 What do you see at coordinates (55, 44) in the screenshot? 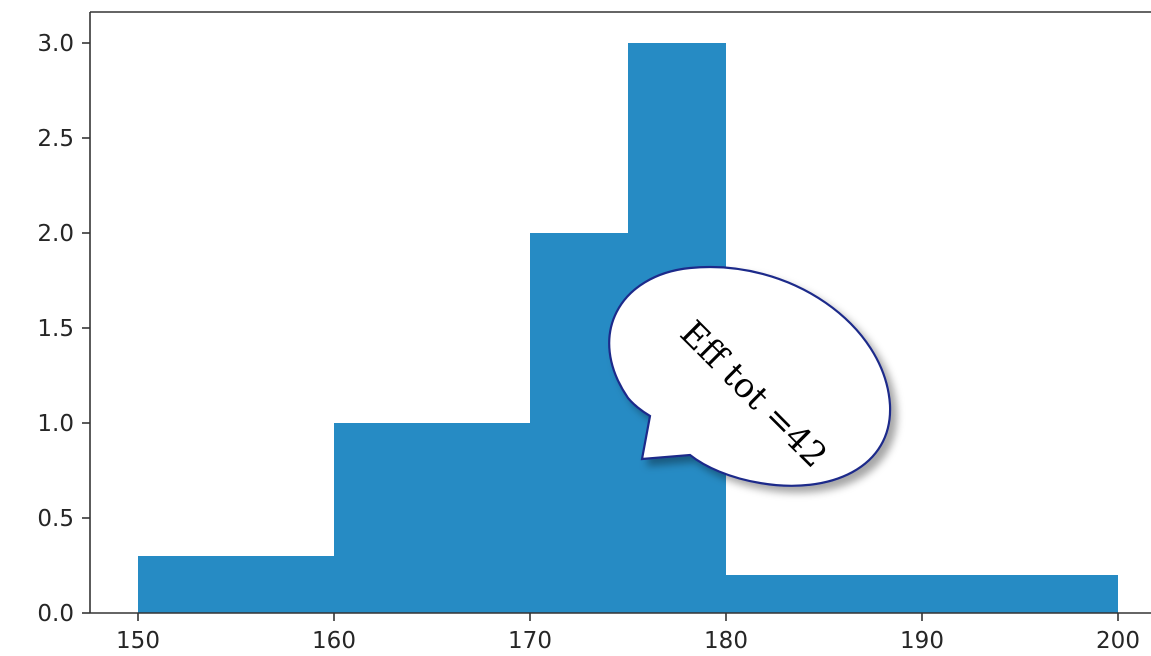
I see `y-tick-label: 3.0` at bounding box center [55, 44].